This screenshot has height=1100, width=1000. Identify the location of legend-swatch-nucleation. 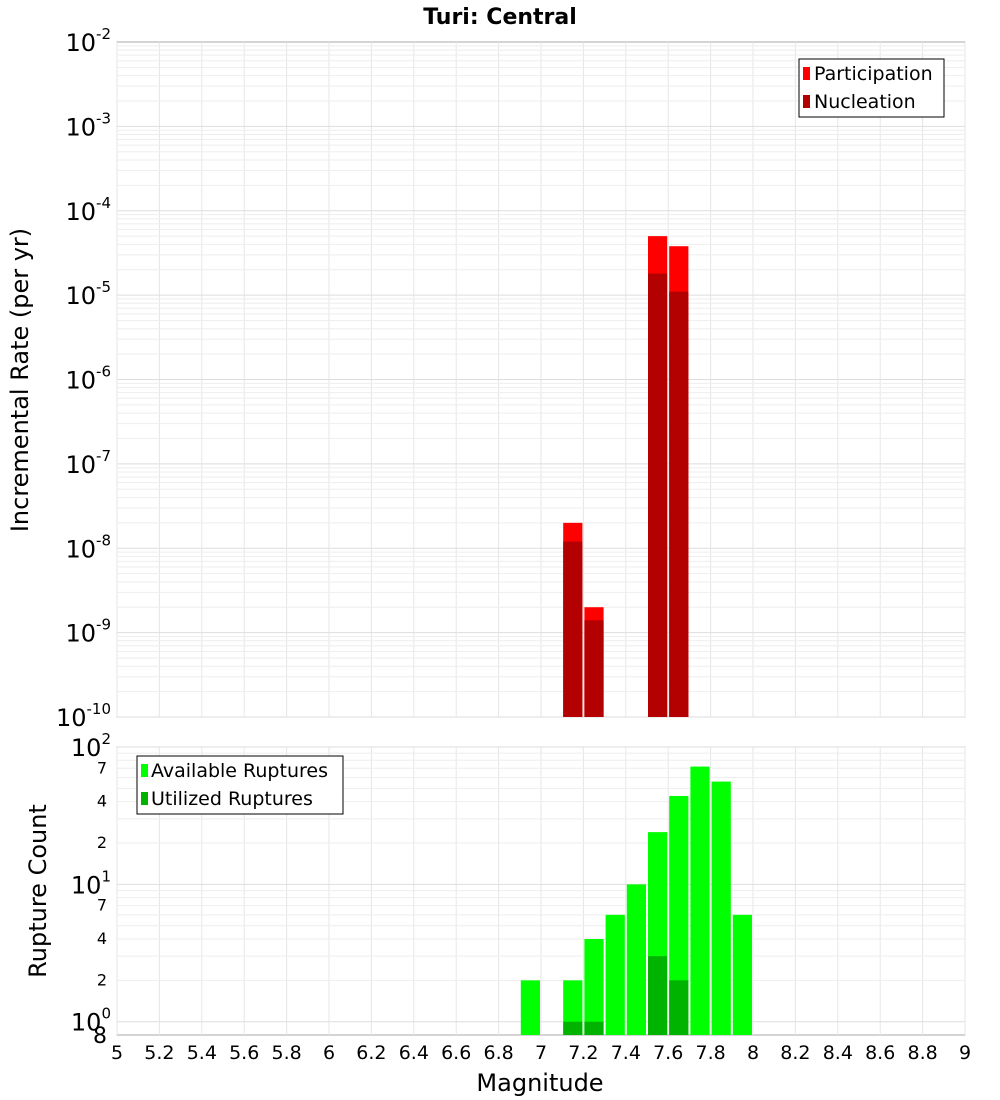
(806, 101).